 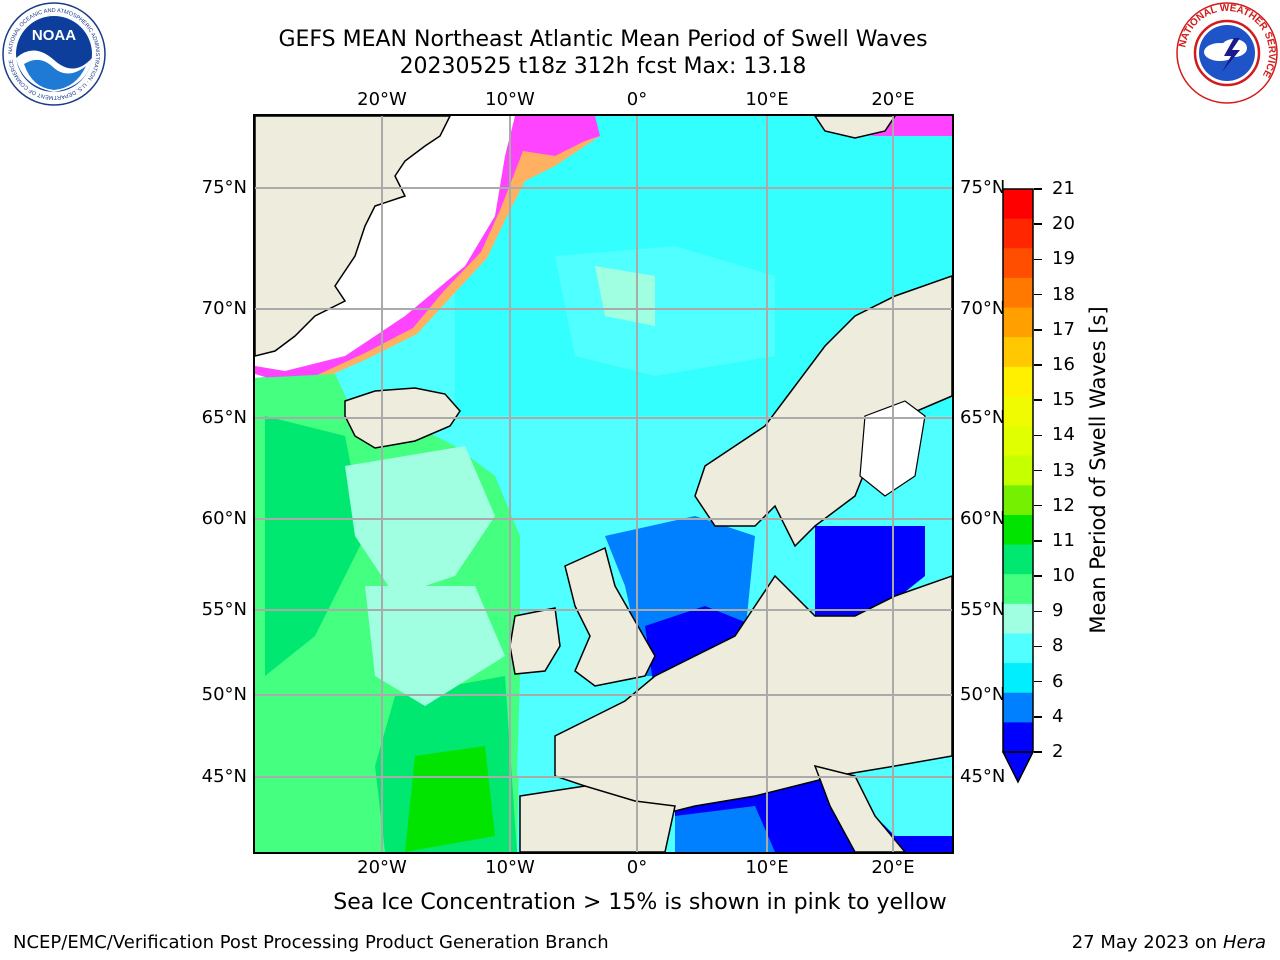 I want to click on colorbar-tick-label: 18, so click(x=1063, y=294).